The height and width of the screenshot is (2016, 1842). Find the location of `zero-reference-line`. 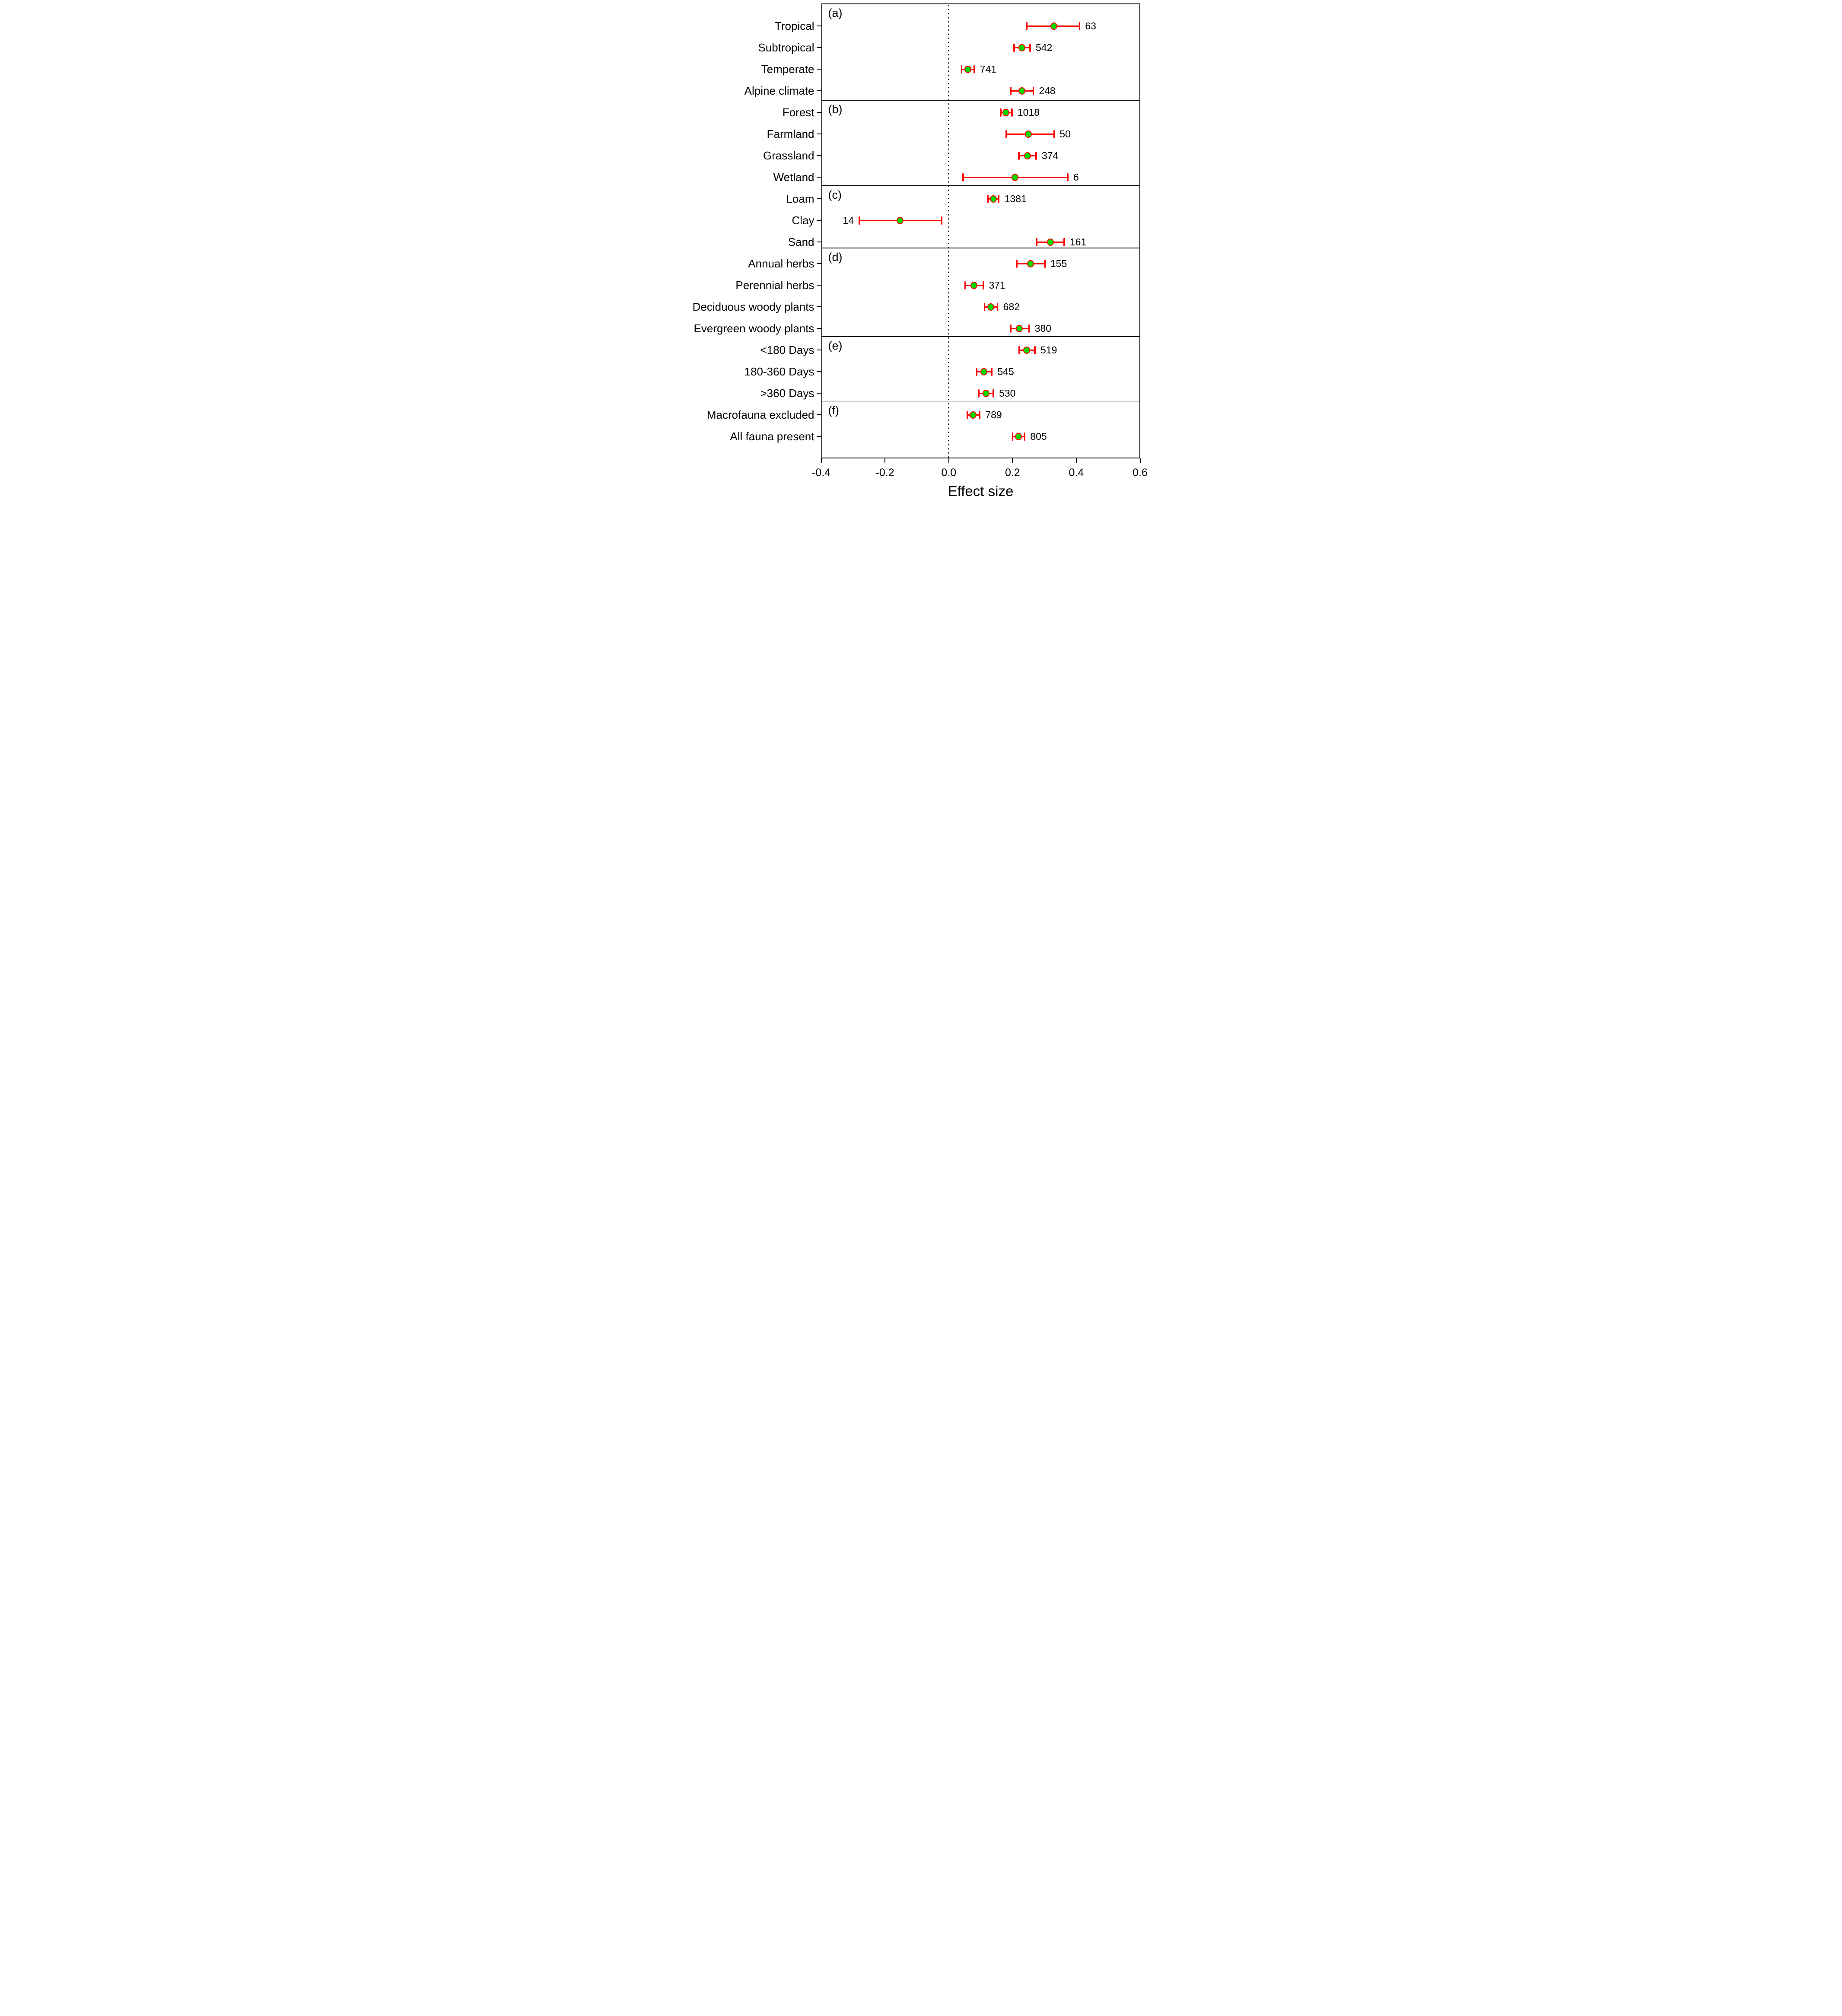

zero-reference-line is located at coordinates (949, 231).